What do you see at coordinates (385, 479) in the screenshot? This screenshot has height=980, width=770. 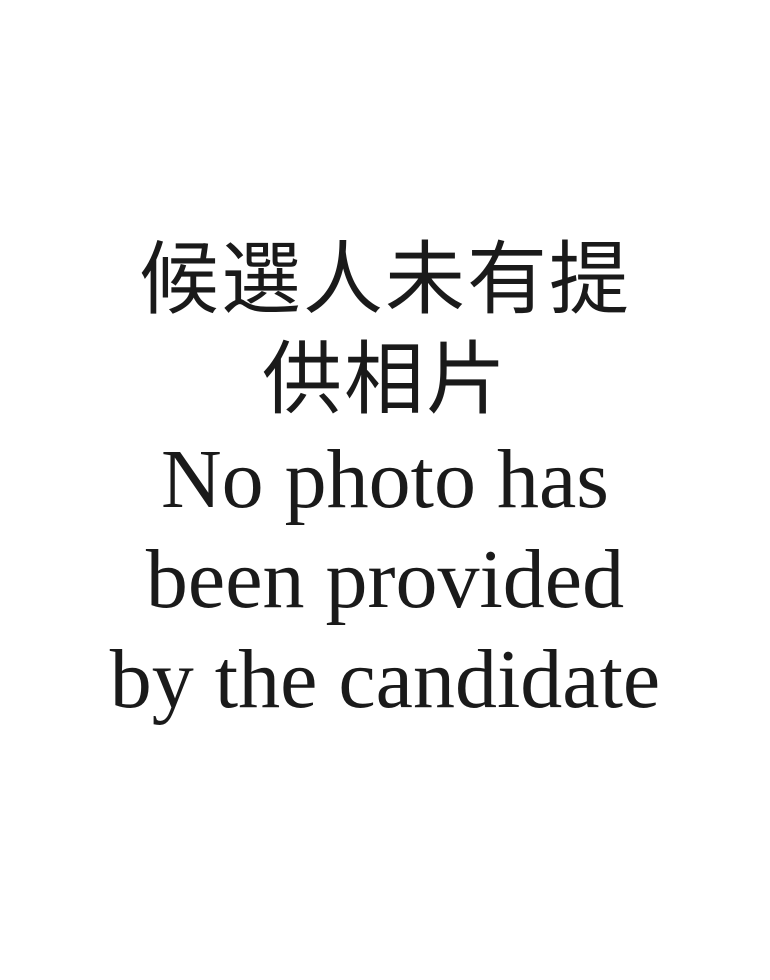 I see `english-message-line-1: No photo has` at bounding box center [385, 479].